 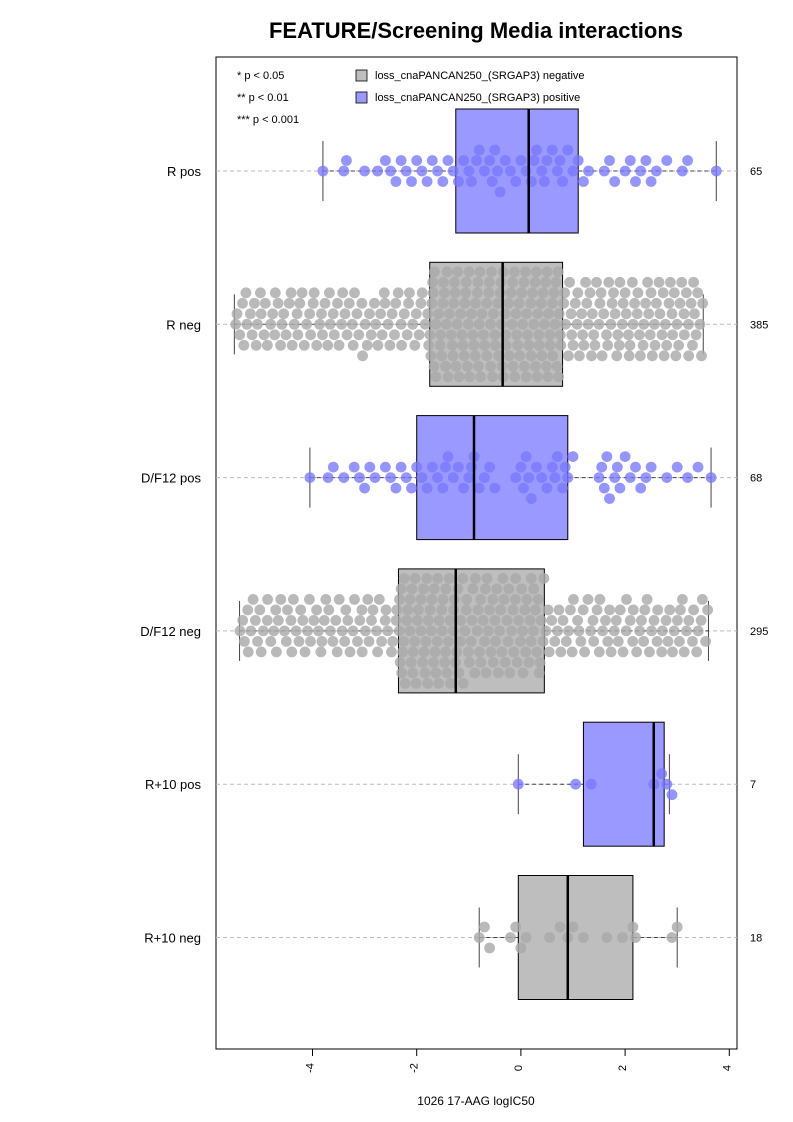 I want to click on count-label: 295, so click(x=759, y=632).